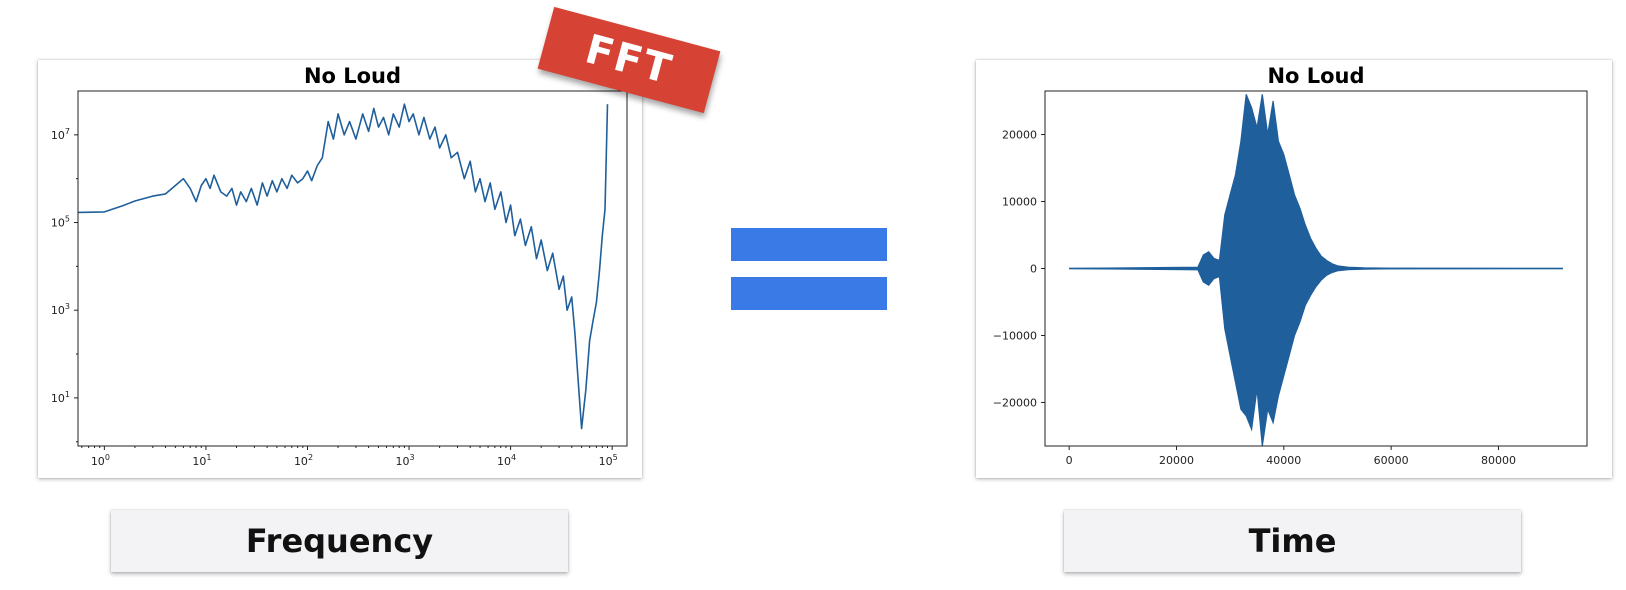 The image size is (1626, 590). What do you see at coordinates (1283, 460) in the screenshot?
I see `x-tick-label: 40000` at bounding box center [1283, 460].